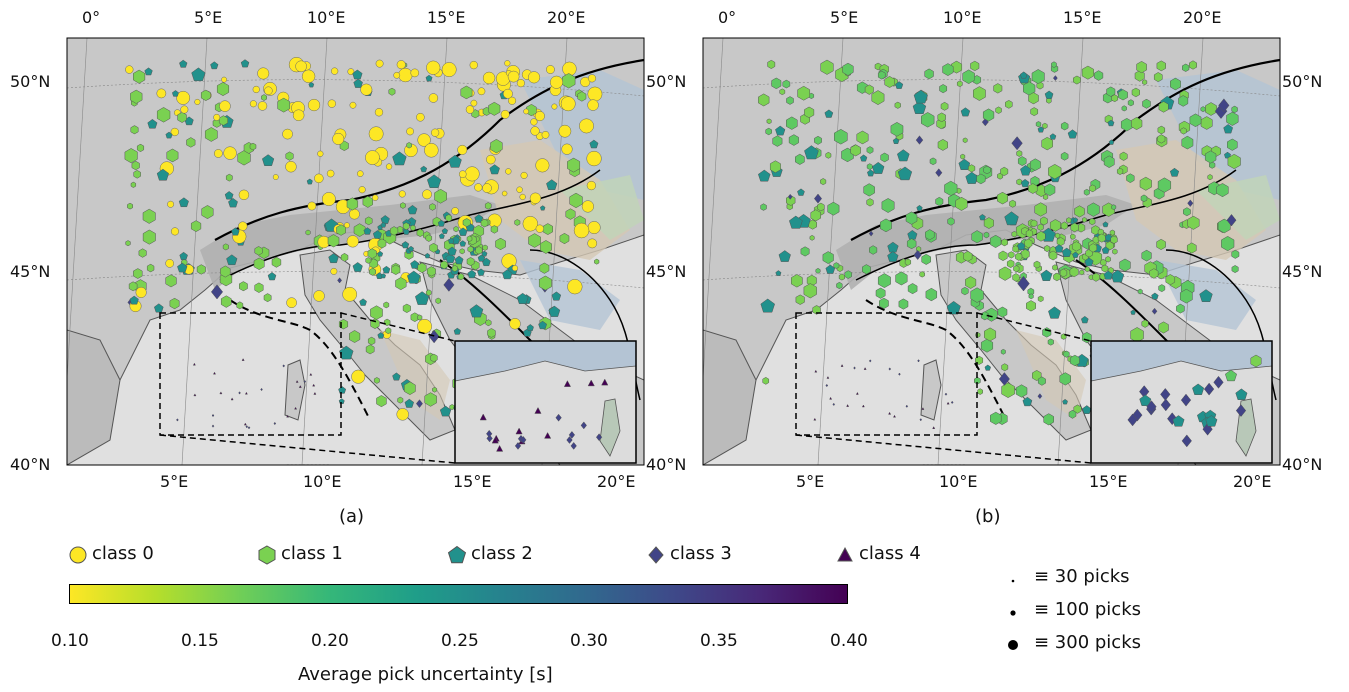  Describe the element at coordinates (30, 81) in the screenshot. I see `lat-label-left: 50°N` at that location.